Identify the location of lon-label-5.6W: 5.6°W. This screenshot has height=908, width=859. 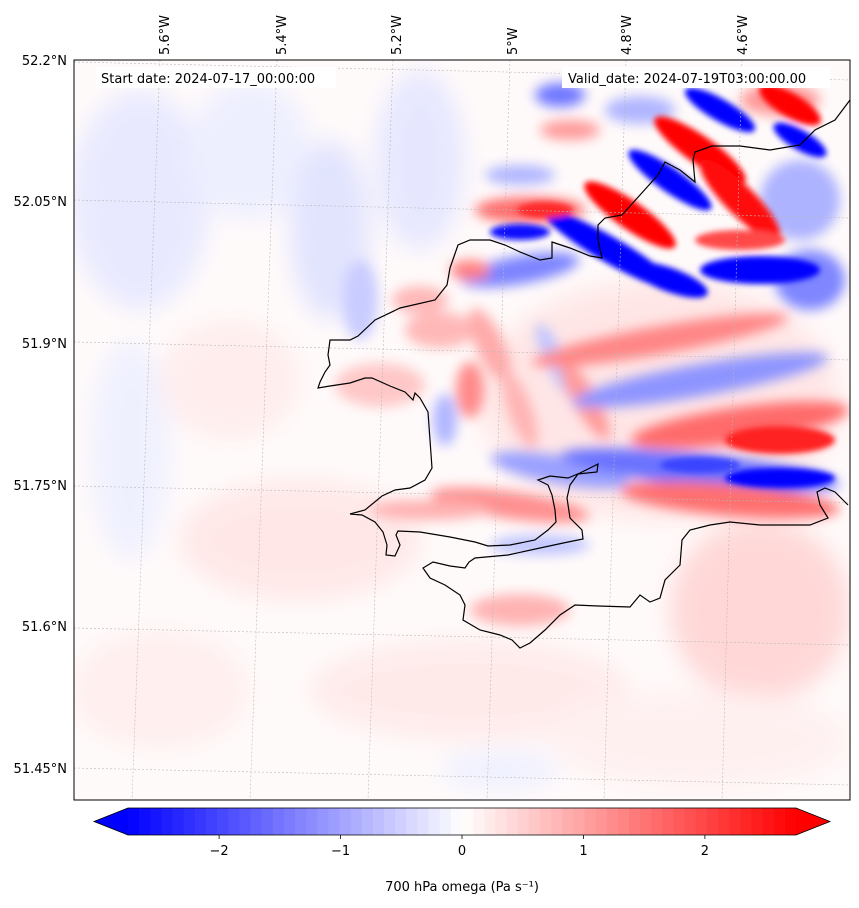
(165, 35).